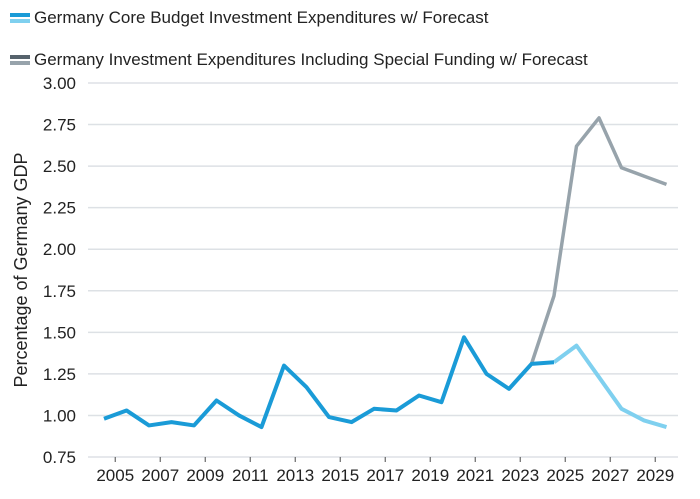 Image resolution: width=700 pixels, height=499 pixels. Describe the element at coordinates (59, 208) in the screenshot. I see `y-tick-label: 2.25` at that location.